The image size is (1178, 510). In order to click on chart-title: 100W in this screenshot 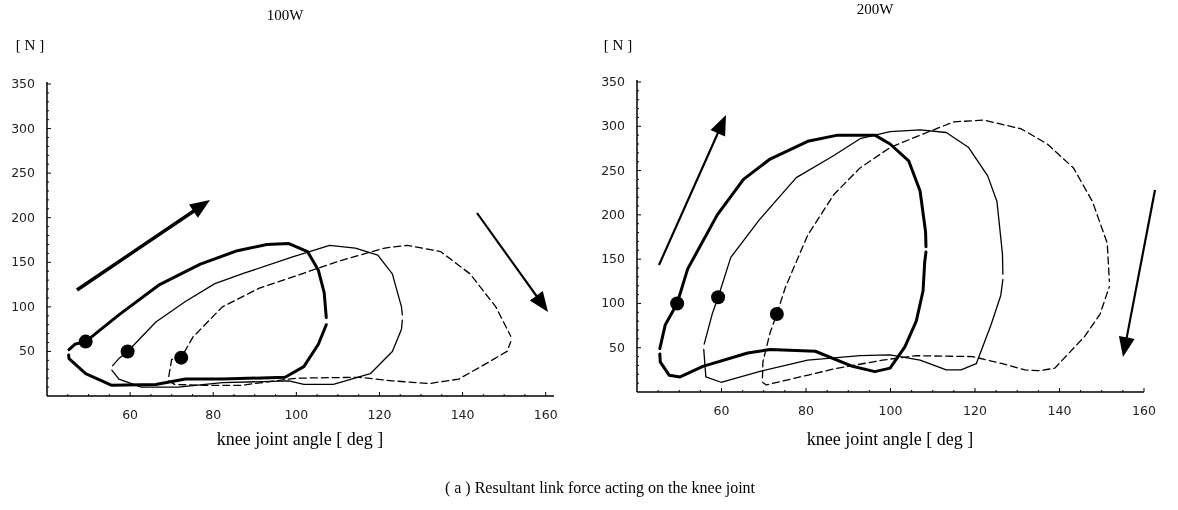, I will do `click(285, 15)`.